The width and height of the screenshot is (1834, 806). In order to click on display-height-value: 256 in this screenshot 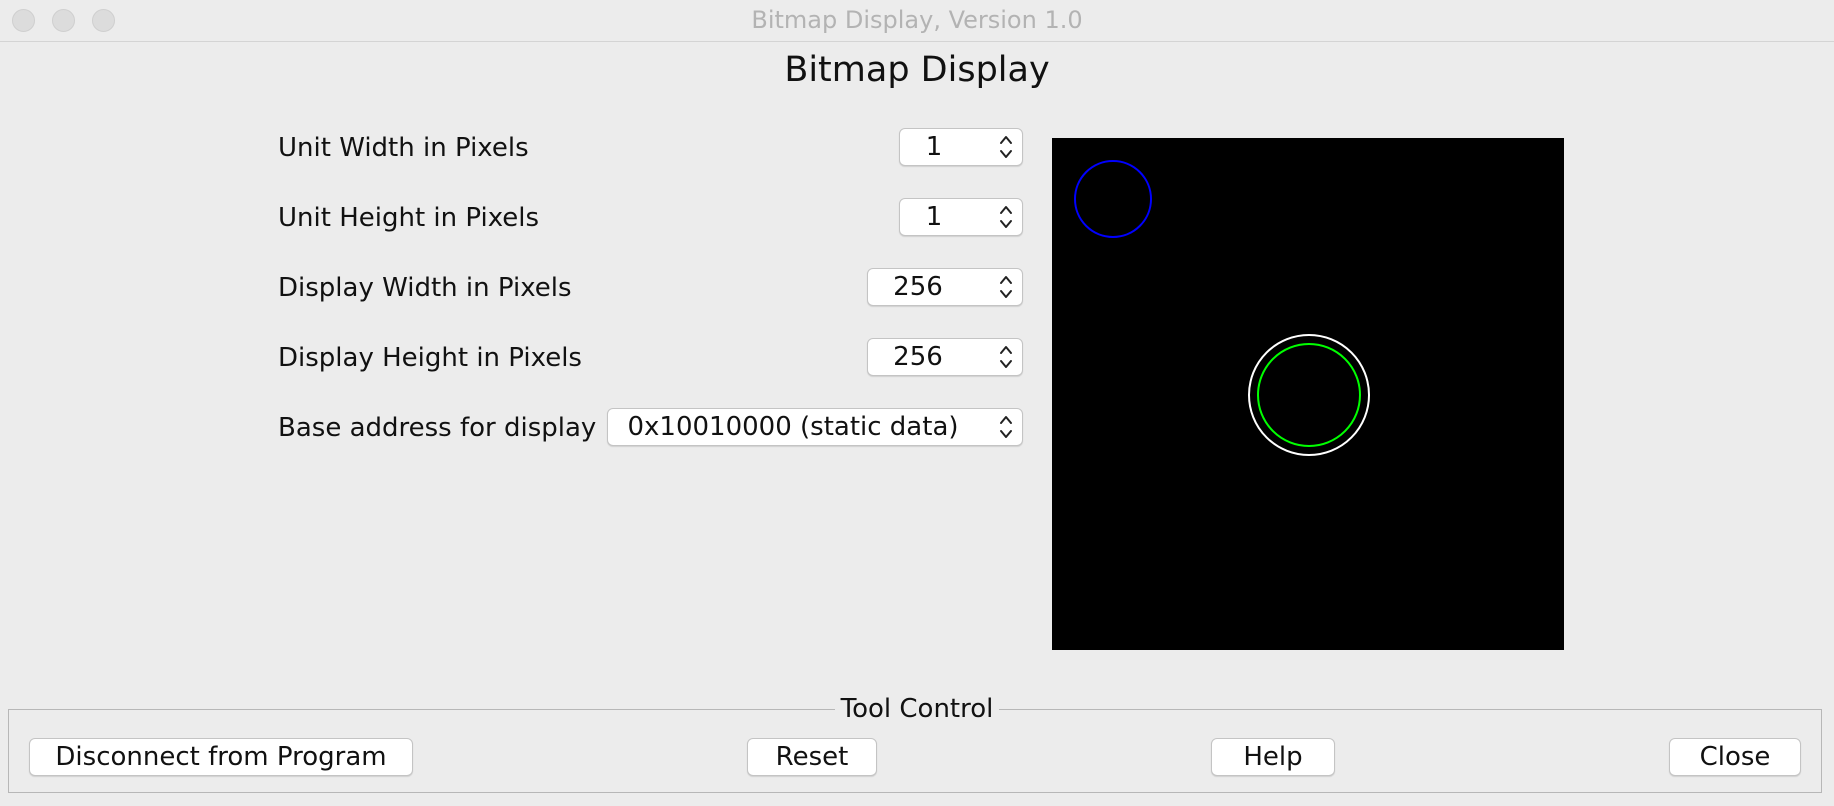, I will do `click(918, 357)`.